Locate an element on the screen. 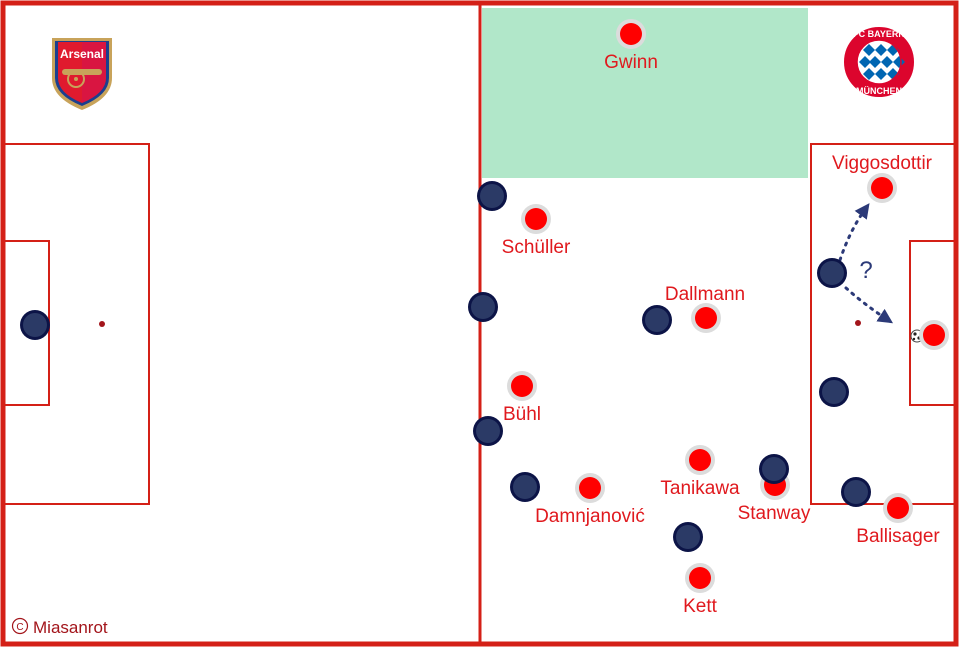 The image size is (961, 650). pass-option-arrow-down is located at coordinates (869, 305).